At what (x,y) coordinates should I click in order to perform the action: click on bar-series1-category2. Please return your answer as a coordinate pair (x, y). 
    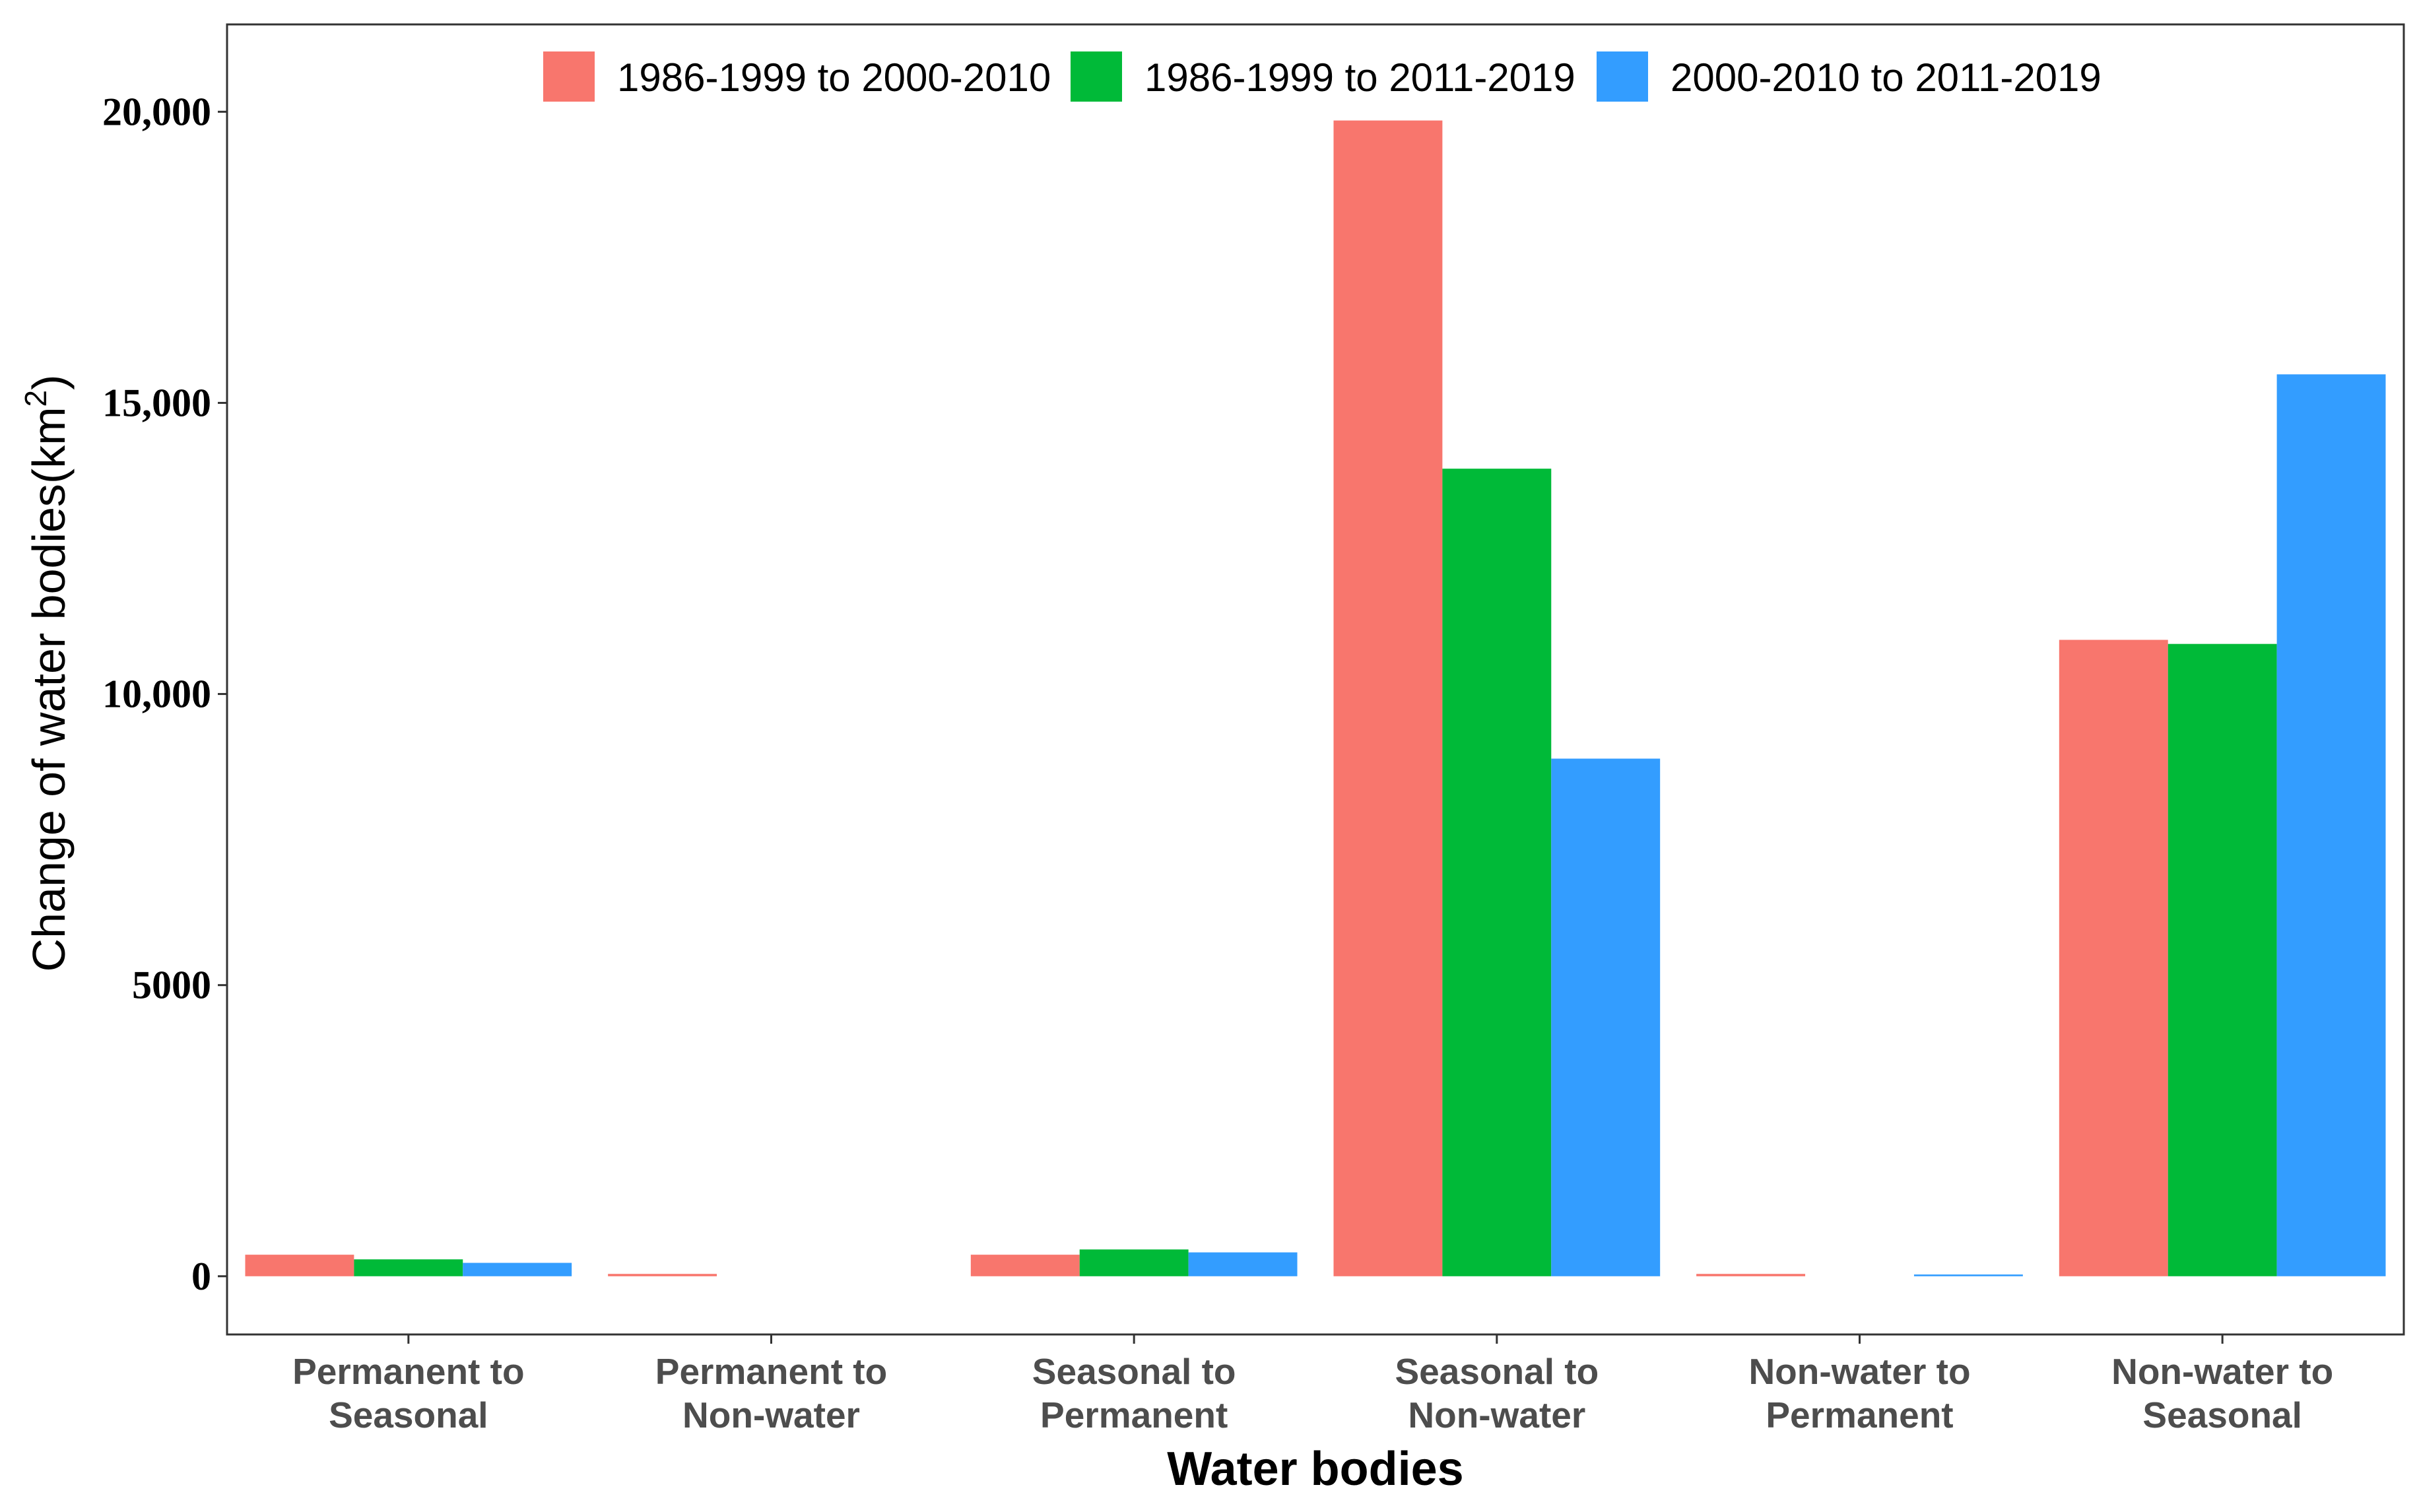
    Looking at the image, I should click on (663, 1275).